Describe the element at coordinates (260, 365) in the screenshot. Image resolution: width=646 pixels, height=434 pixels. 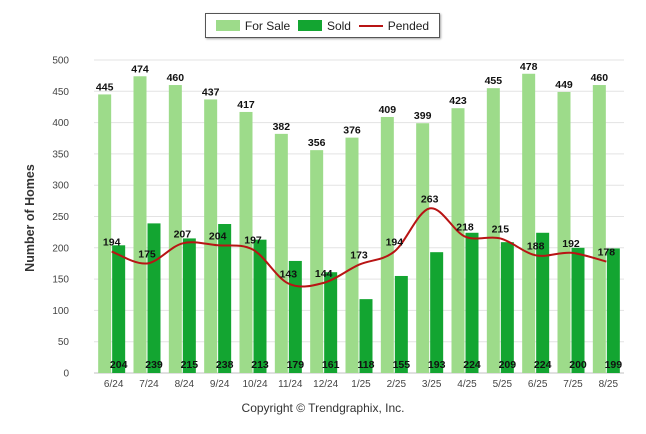
I see `data-label-sold: 213` at that location.